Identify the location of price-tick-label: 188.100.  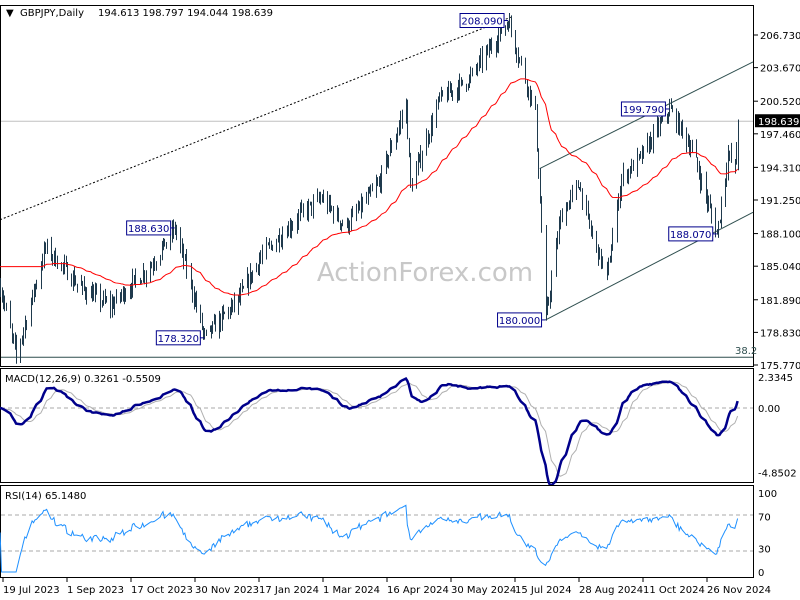
(780, 235).